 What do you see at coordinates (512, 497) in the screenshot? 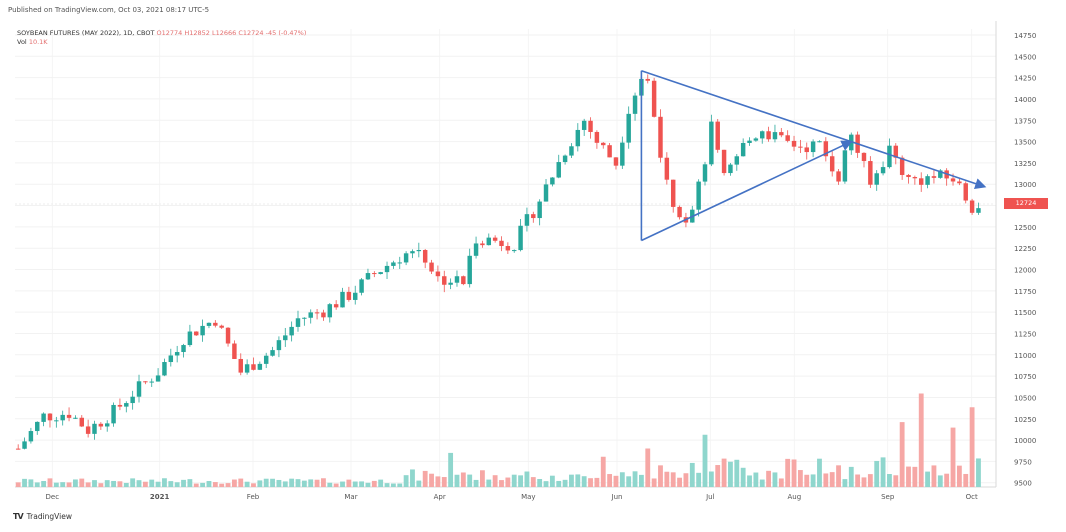
I see `x-tick-labels: Dec 2021 Feb Mar Apr May Jun Jul Aug Sep Oct` at bounding box center [512, 497].